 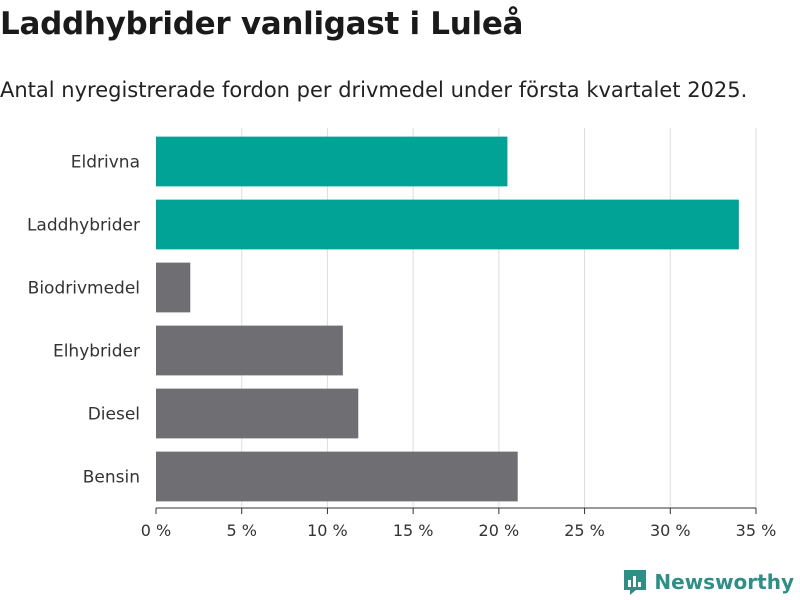 What do you see at coordinates (111, 478) in the screenshot?
I see `category-label: Bensin` at bounding box center [111, 478].